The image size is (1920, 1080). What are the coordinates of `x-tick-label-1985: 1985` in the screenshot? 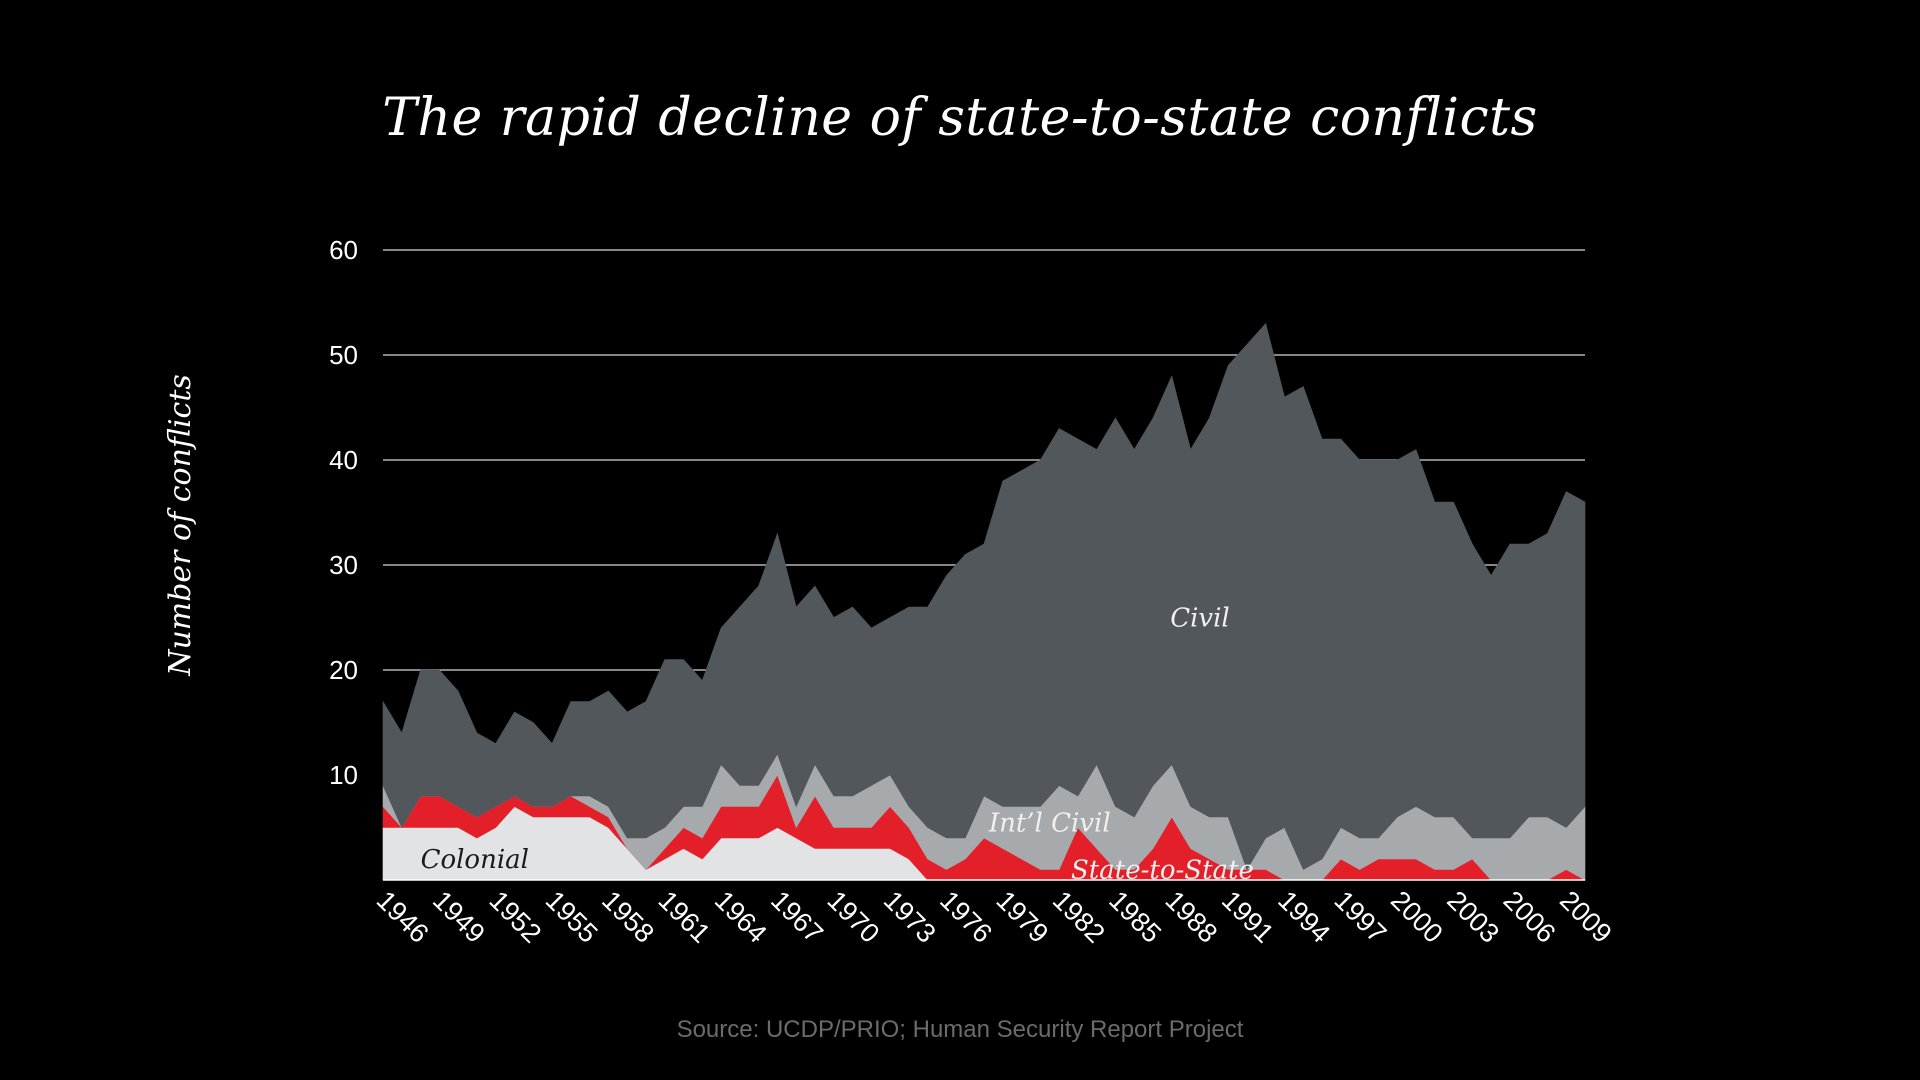 It's located at (1135, 917).